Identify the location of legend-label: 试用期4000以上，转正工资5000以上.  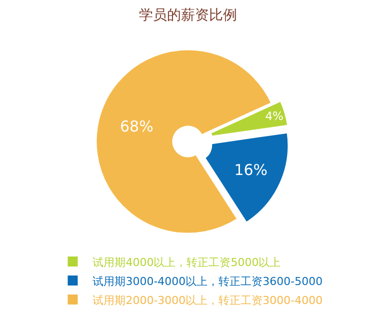
(186, 262).